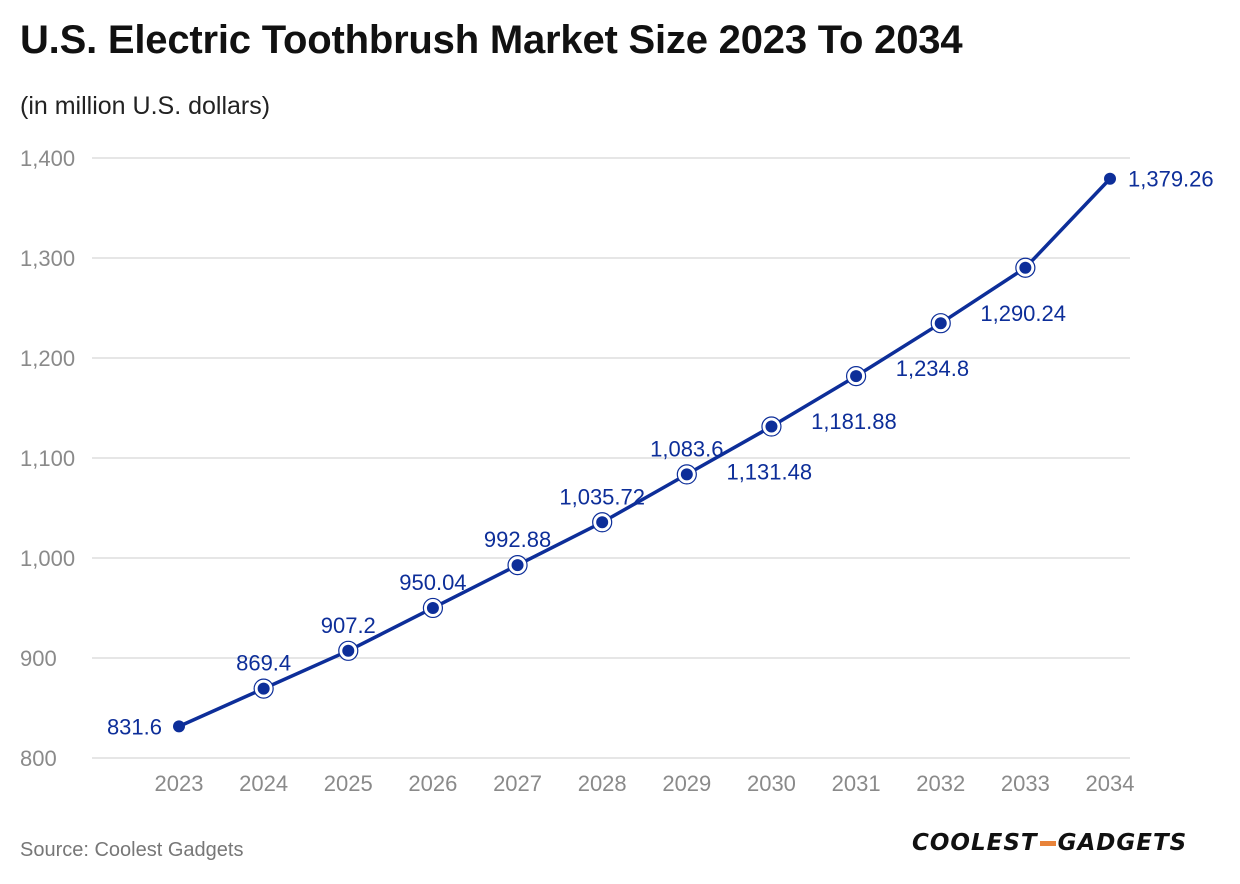  I want to click on y-tick-label: 1,300, so click(47, 258).